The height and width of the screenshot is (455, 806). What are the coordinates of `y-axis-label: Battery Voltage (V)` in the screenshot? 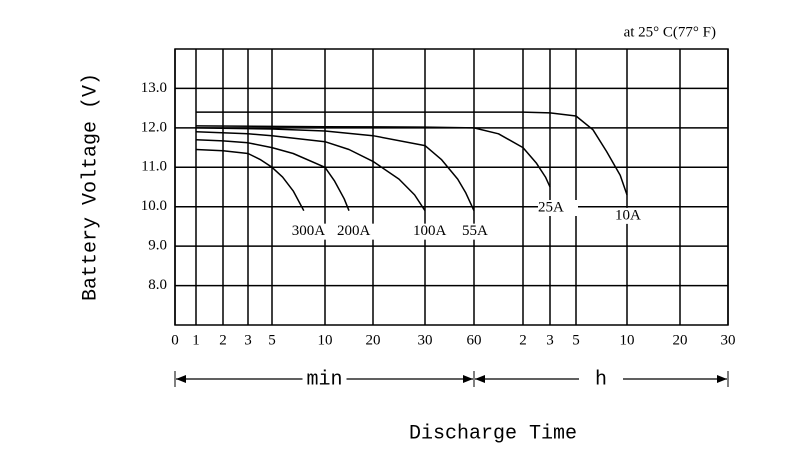 It's located at (90, 187).